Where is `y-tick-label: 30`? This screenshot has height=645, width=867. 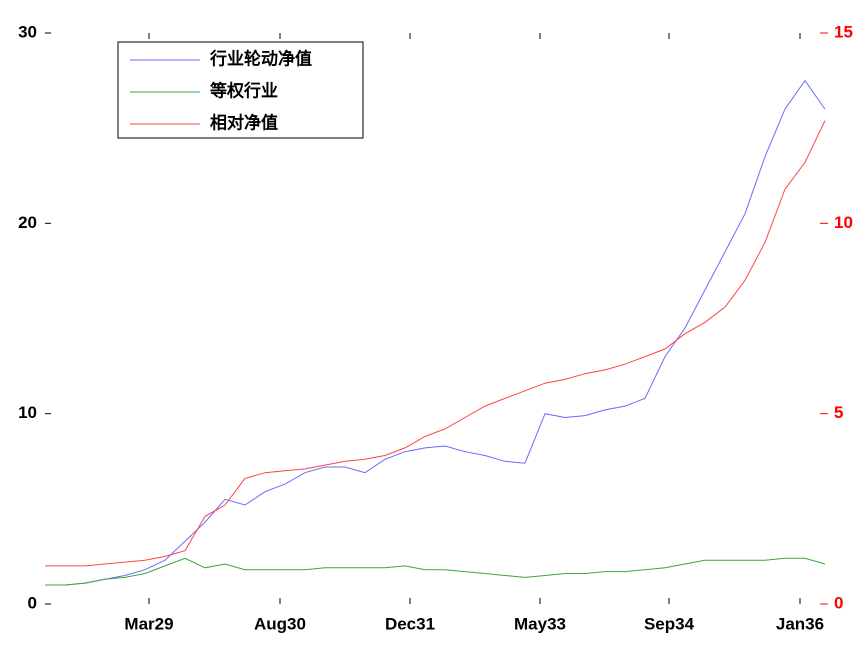
y-tick-label: 30 is located at coordinates (27, 31).